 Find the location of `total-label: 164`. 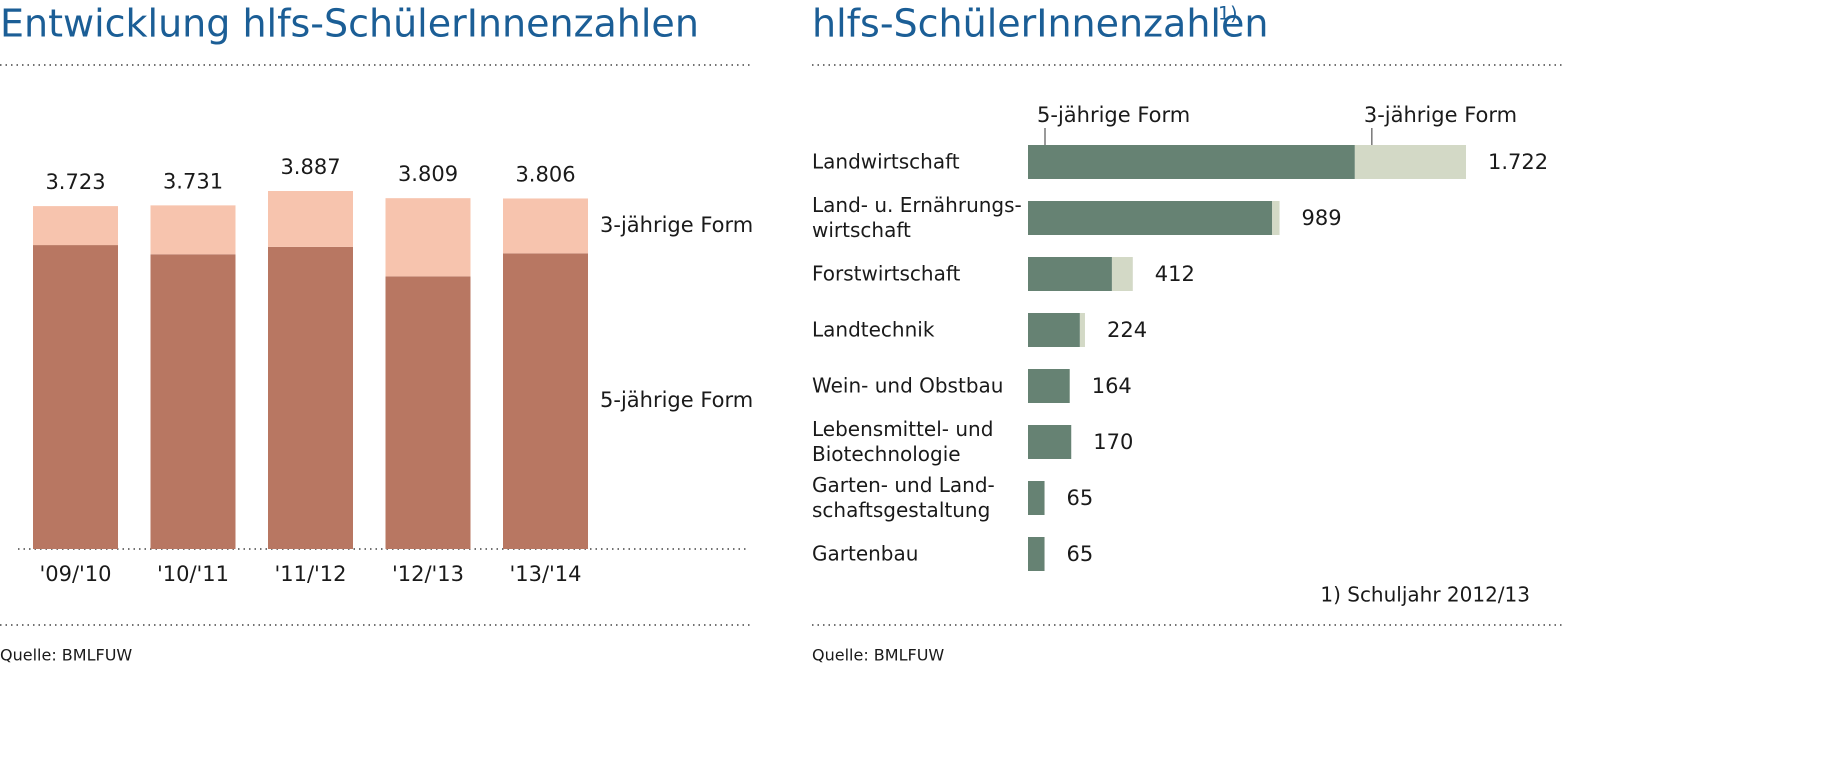

total-label: 164 is located at coordinates (1112, 386).